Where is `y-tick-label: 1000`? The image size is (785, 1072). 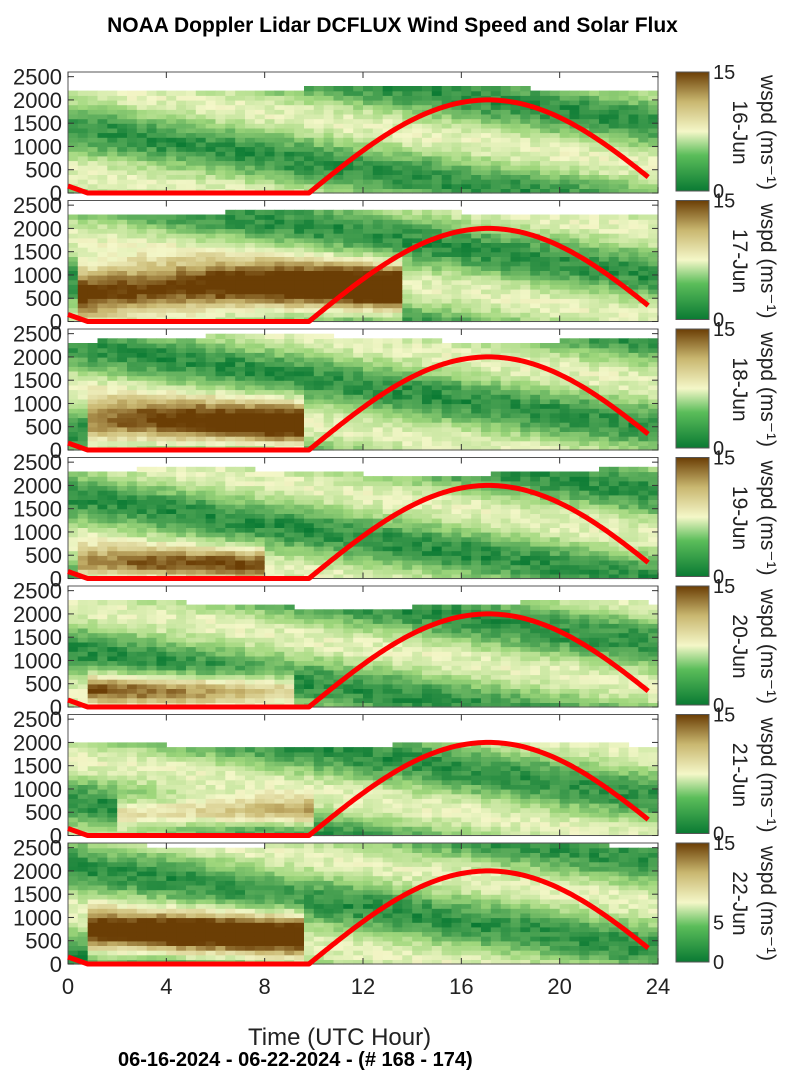 y-tick-label: 1000 is located at coordinates (37, 403).